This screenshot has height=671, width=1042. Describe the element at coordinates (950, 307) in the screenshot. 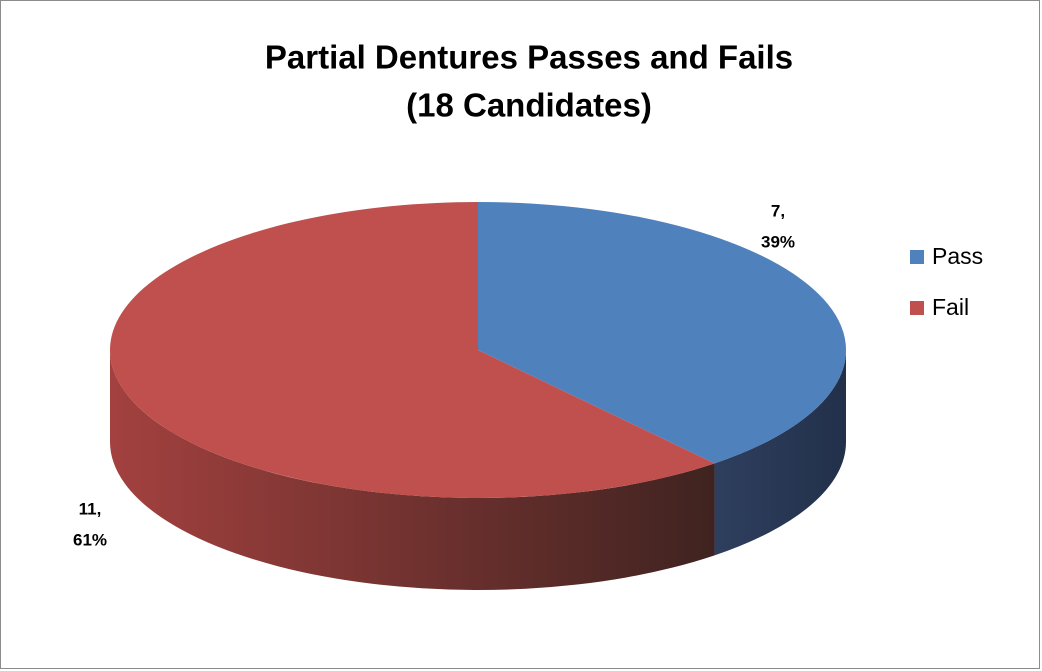

I see `legend-label: Fail` at that location.